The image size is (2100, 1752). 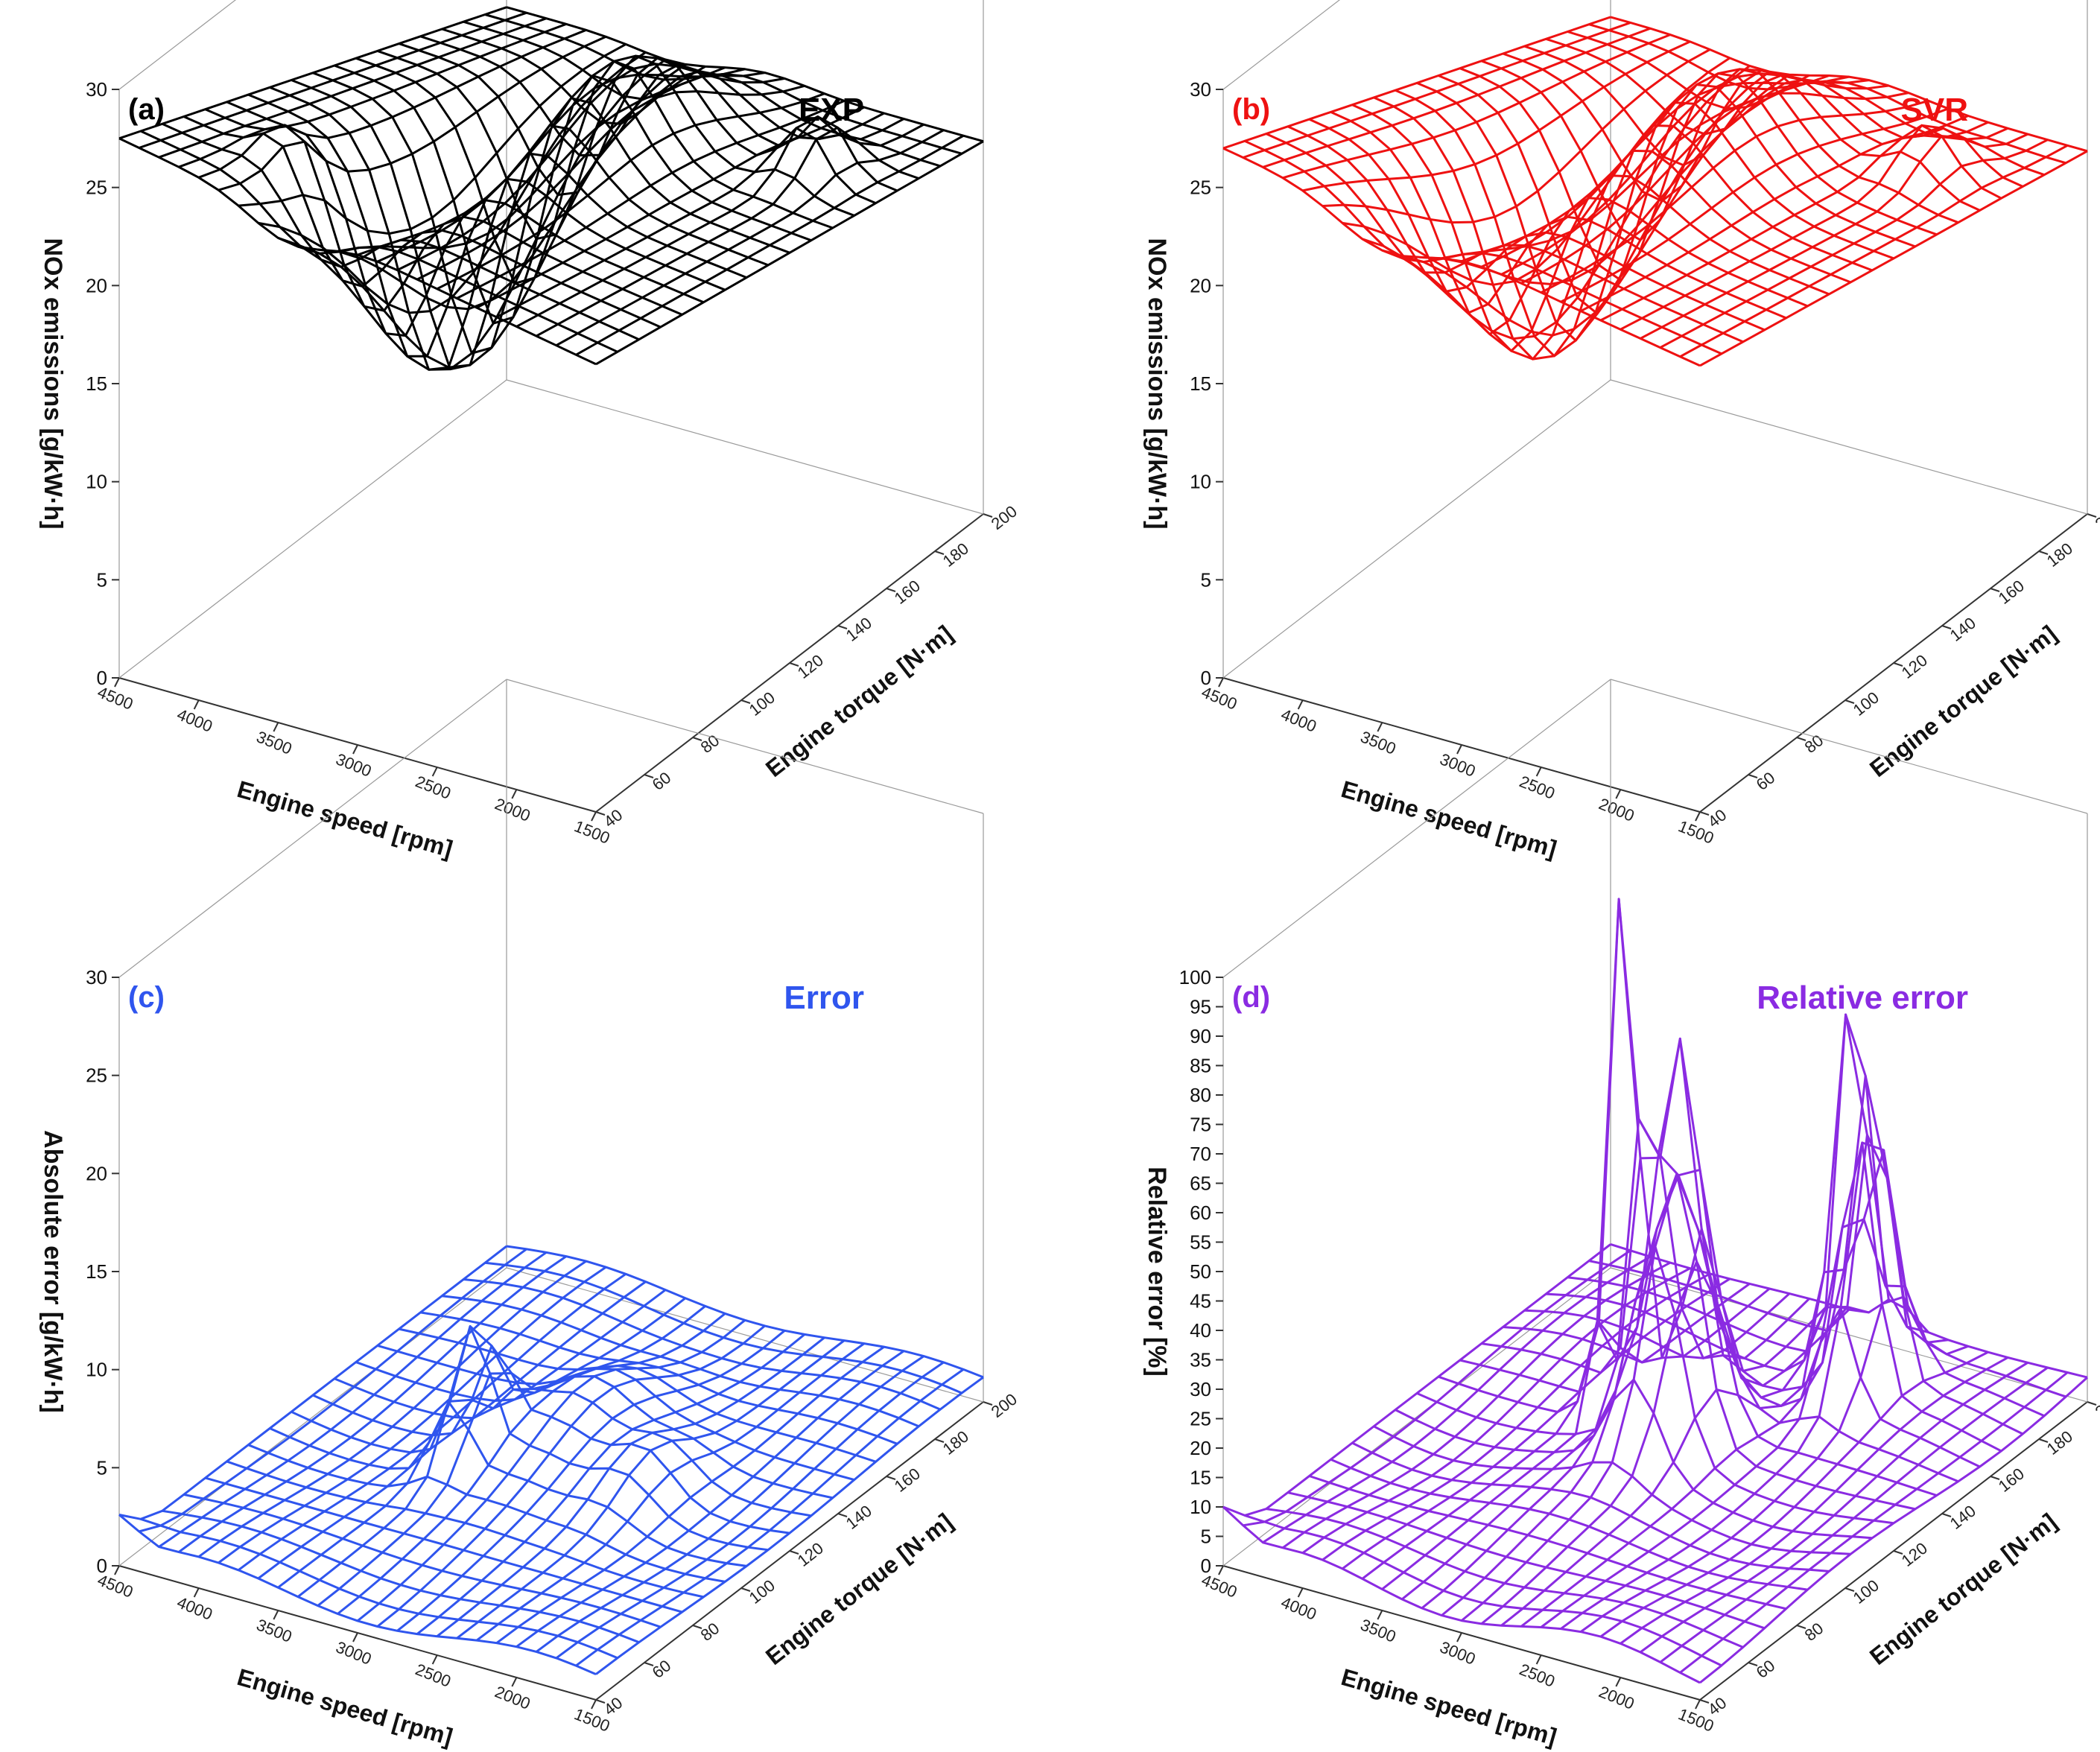 I want to click on z-tick-label: 85, so click(x=1200, y=1066).